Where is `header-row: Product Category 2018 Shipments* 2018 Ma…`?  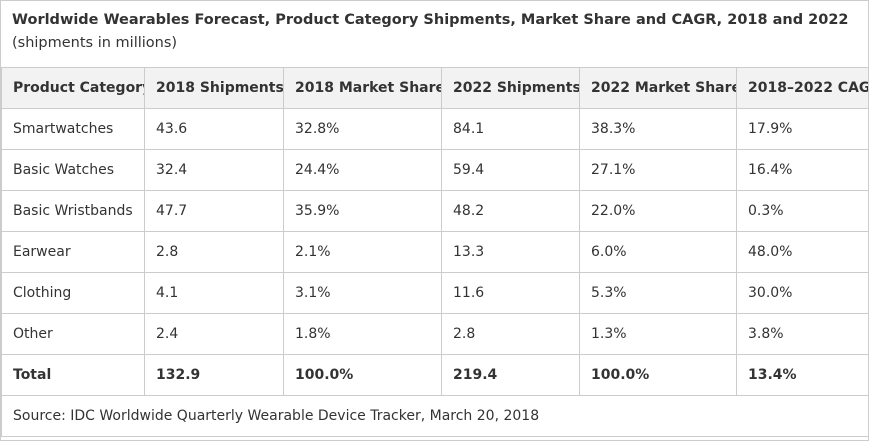 header-row: Product Category 2018 Shipments* 2018 Ma… is located at coordinates (435, 88).